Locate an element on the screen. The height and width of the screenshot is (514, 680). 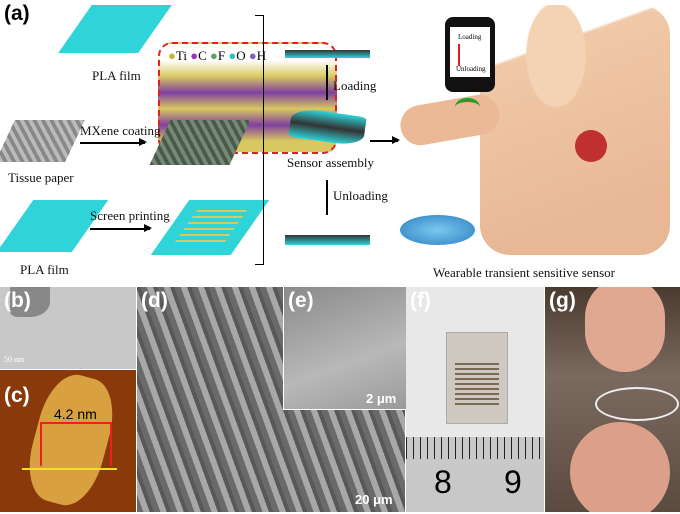
panel-e-label: (e) is located at coordinates (301, 300).